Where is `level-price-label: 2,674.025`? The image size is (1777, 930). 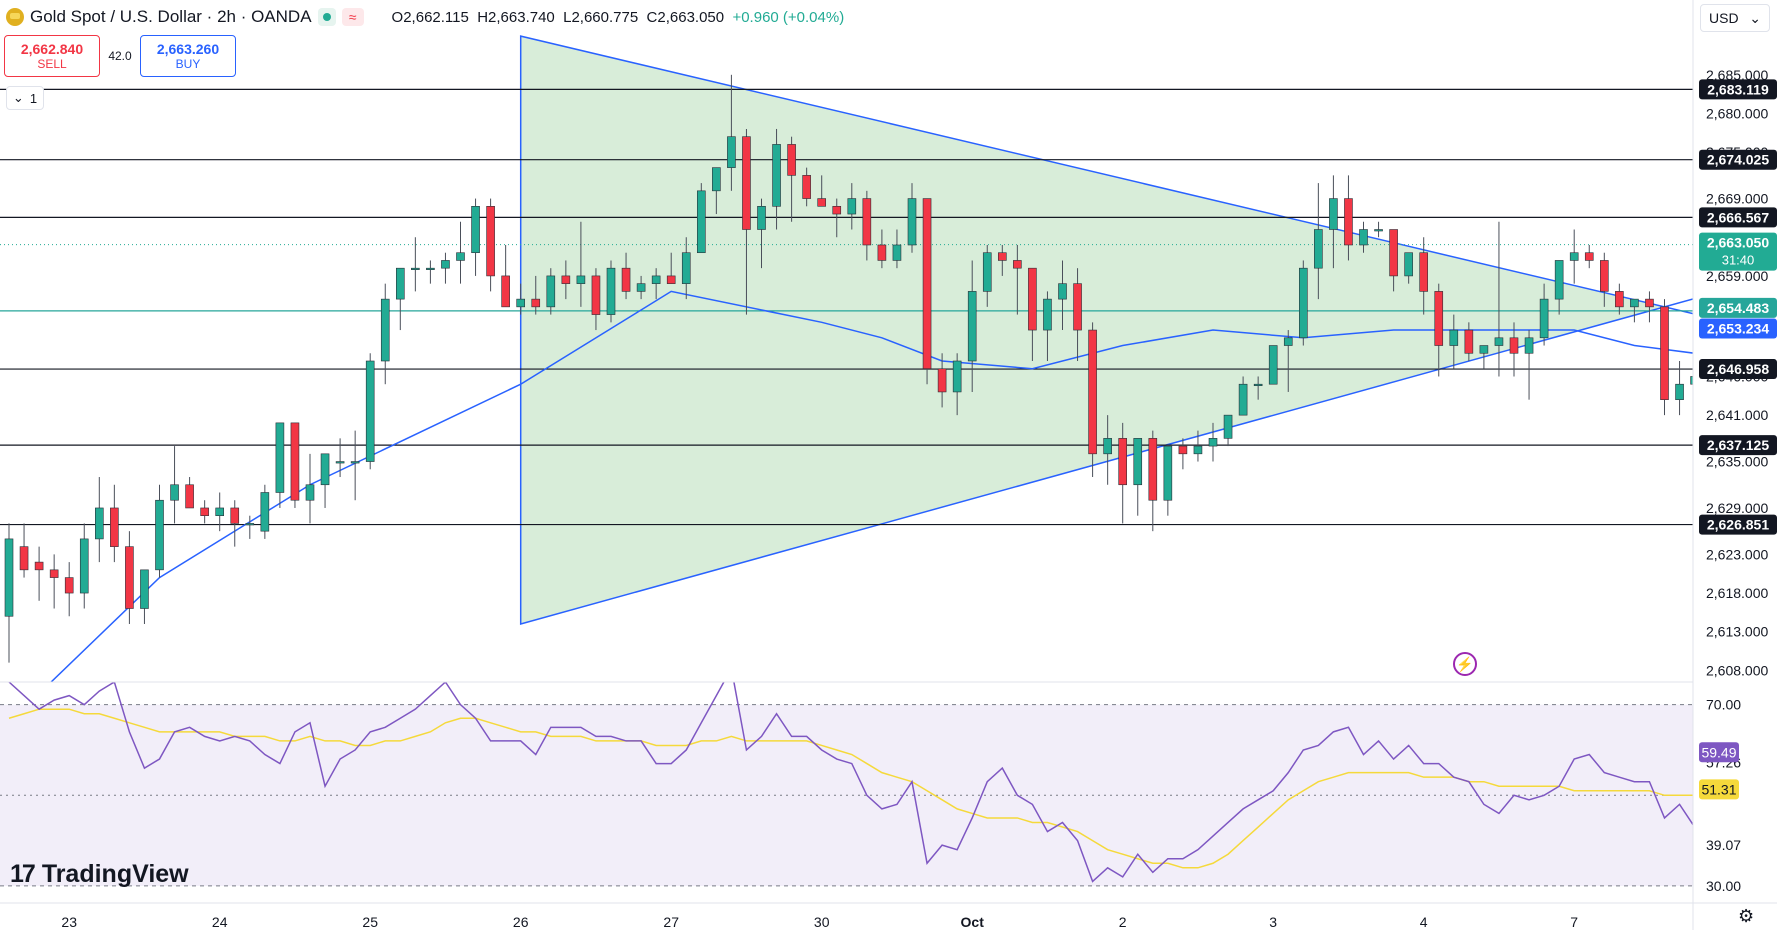
level-price-label: 2,674.025 is located at coordinates (1738, 160).